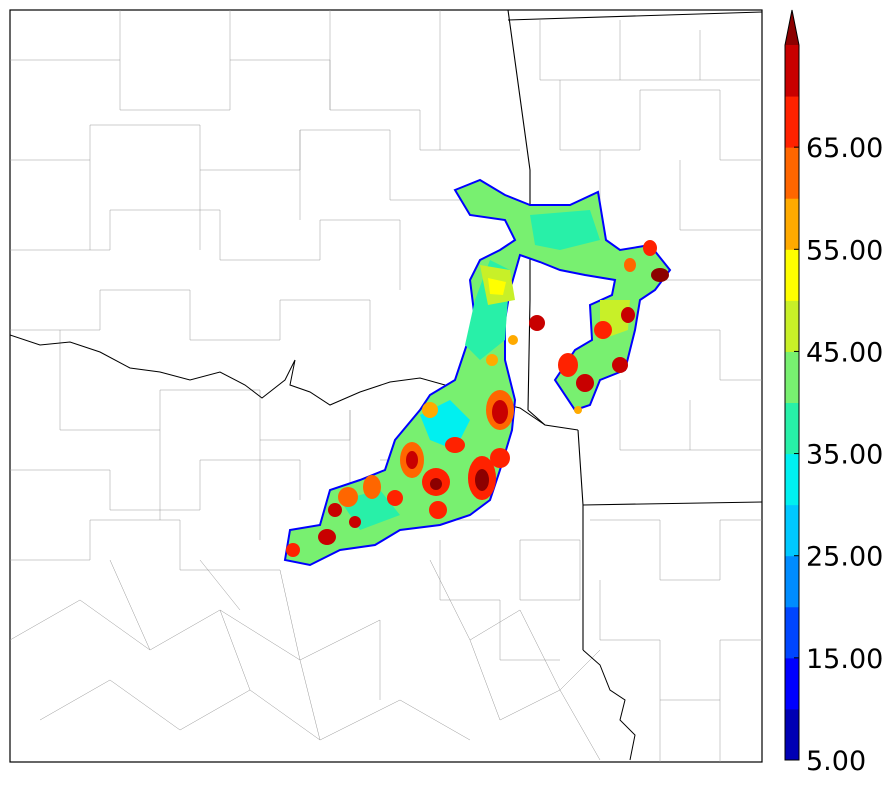  What do you see at coordinates (833, 393) in the screenshot?
I see `colorbar: 5.00 15.00 25.00 35.00 45.00 55.00 65.00` at bounding box center [833, 393].